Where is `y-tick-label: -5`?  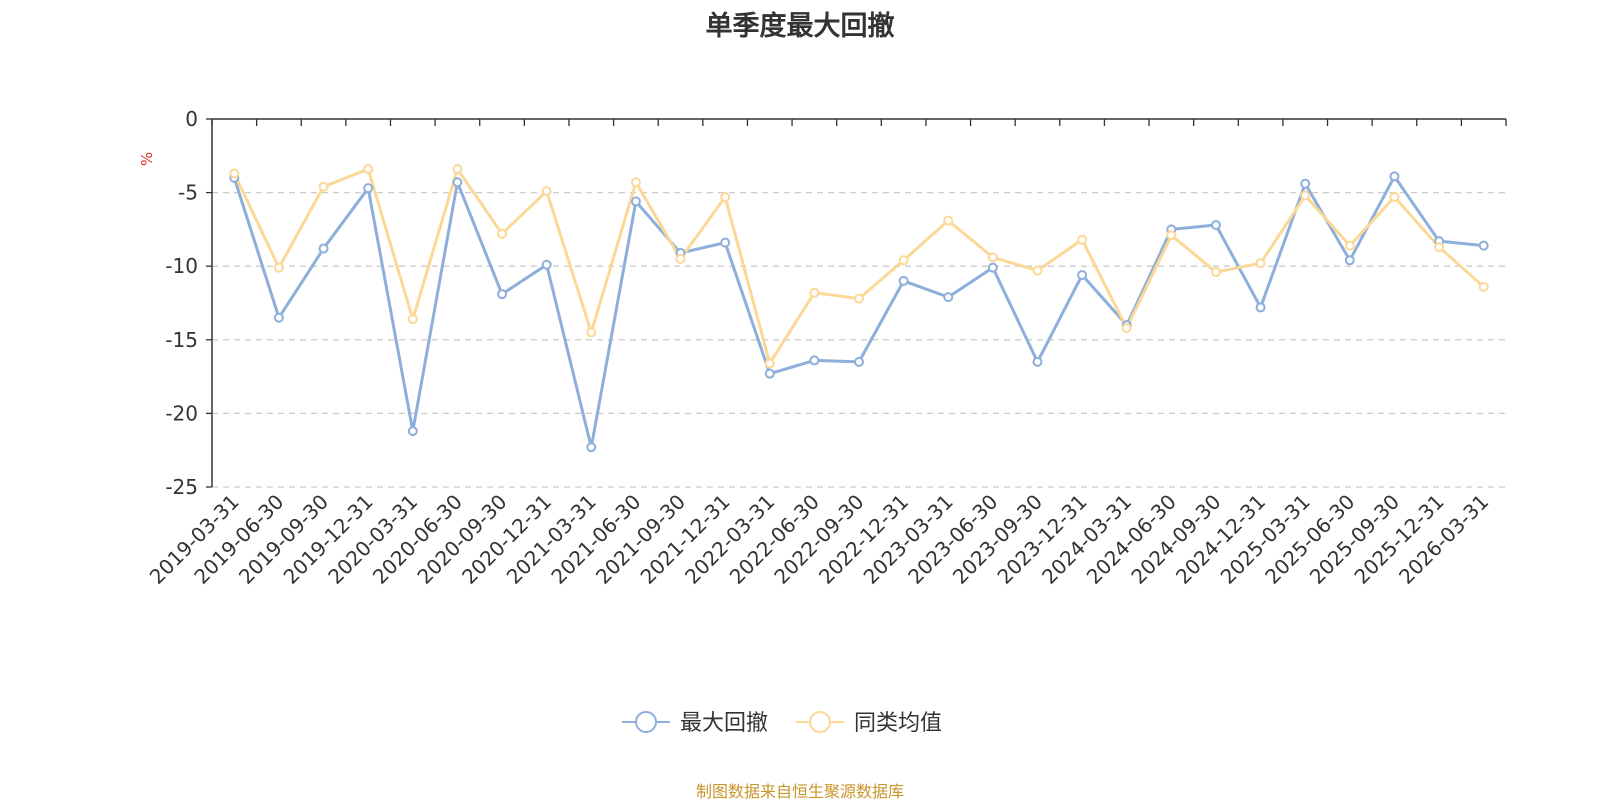 y-tick-label: -5 is located at coordinates (188, 193).